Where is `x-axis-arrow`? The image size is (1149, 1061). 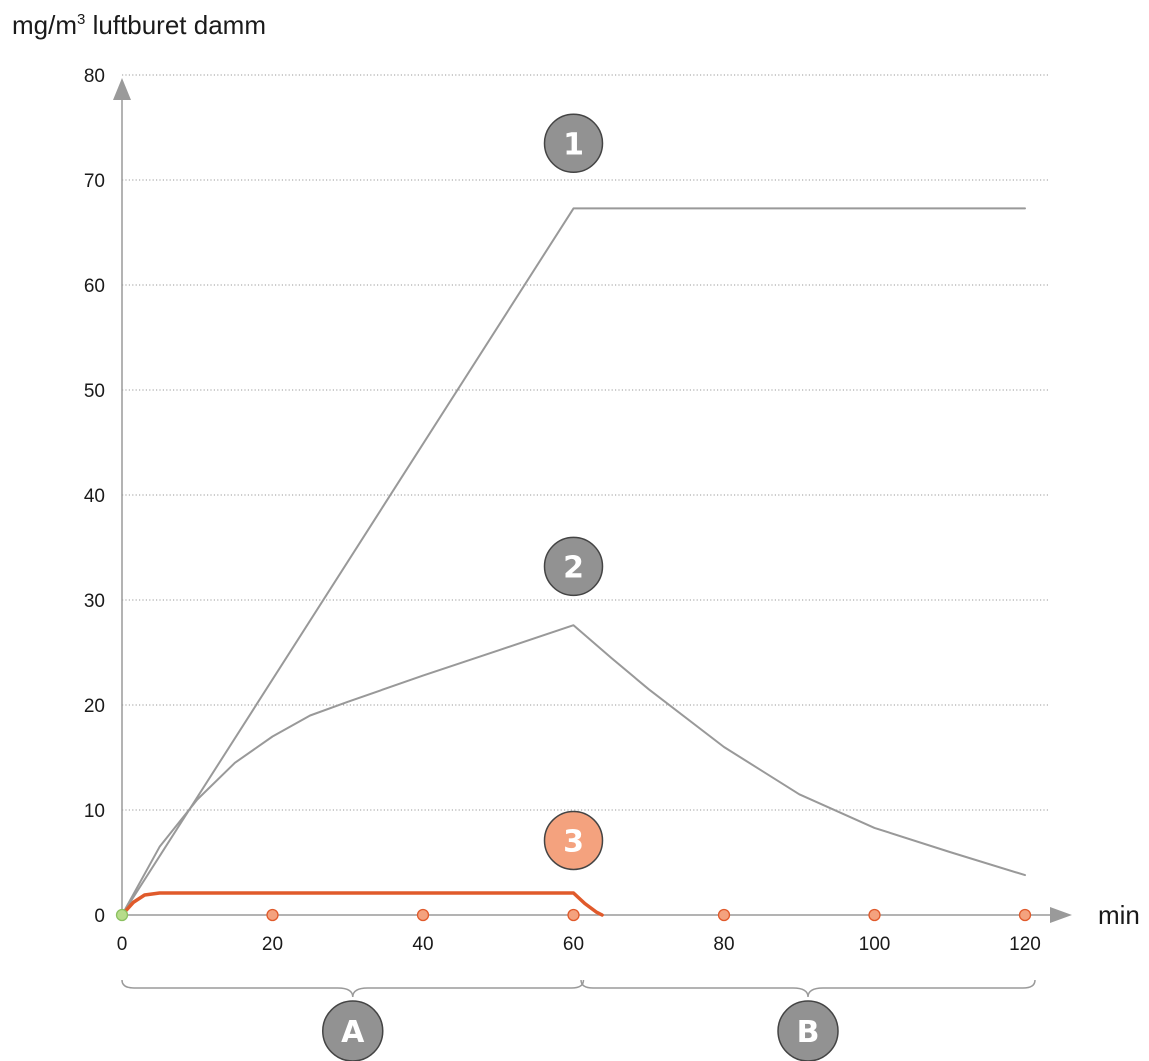 x-axis-arrow is located at coordinates (1061, 915).